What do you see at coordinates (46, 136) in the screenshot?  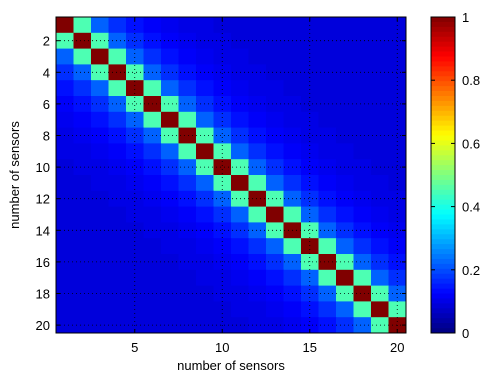 I see `y-tick-label: 8` at bounding box center [46, 136].